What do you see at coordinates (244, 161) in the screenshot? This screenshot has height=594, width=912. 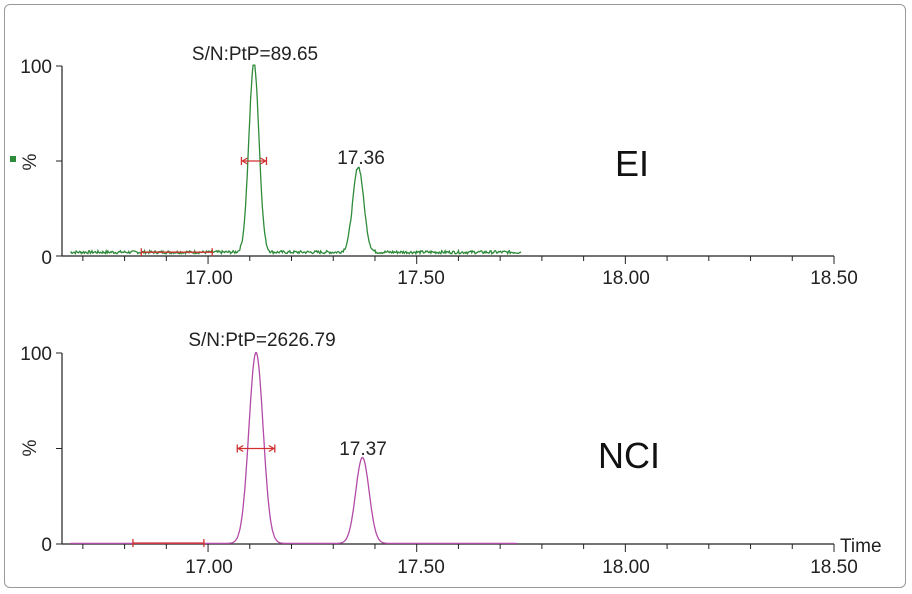 I see `ei-width-arrow-left` at bounding box center [244, 161].